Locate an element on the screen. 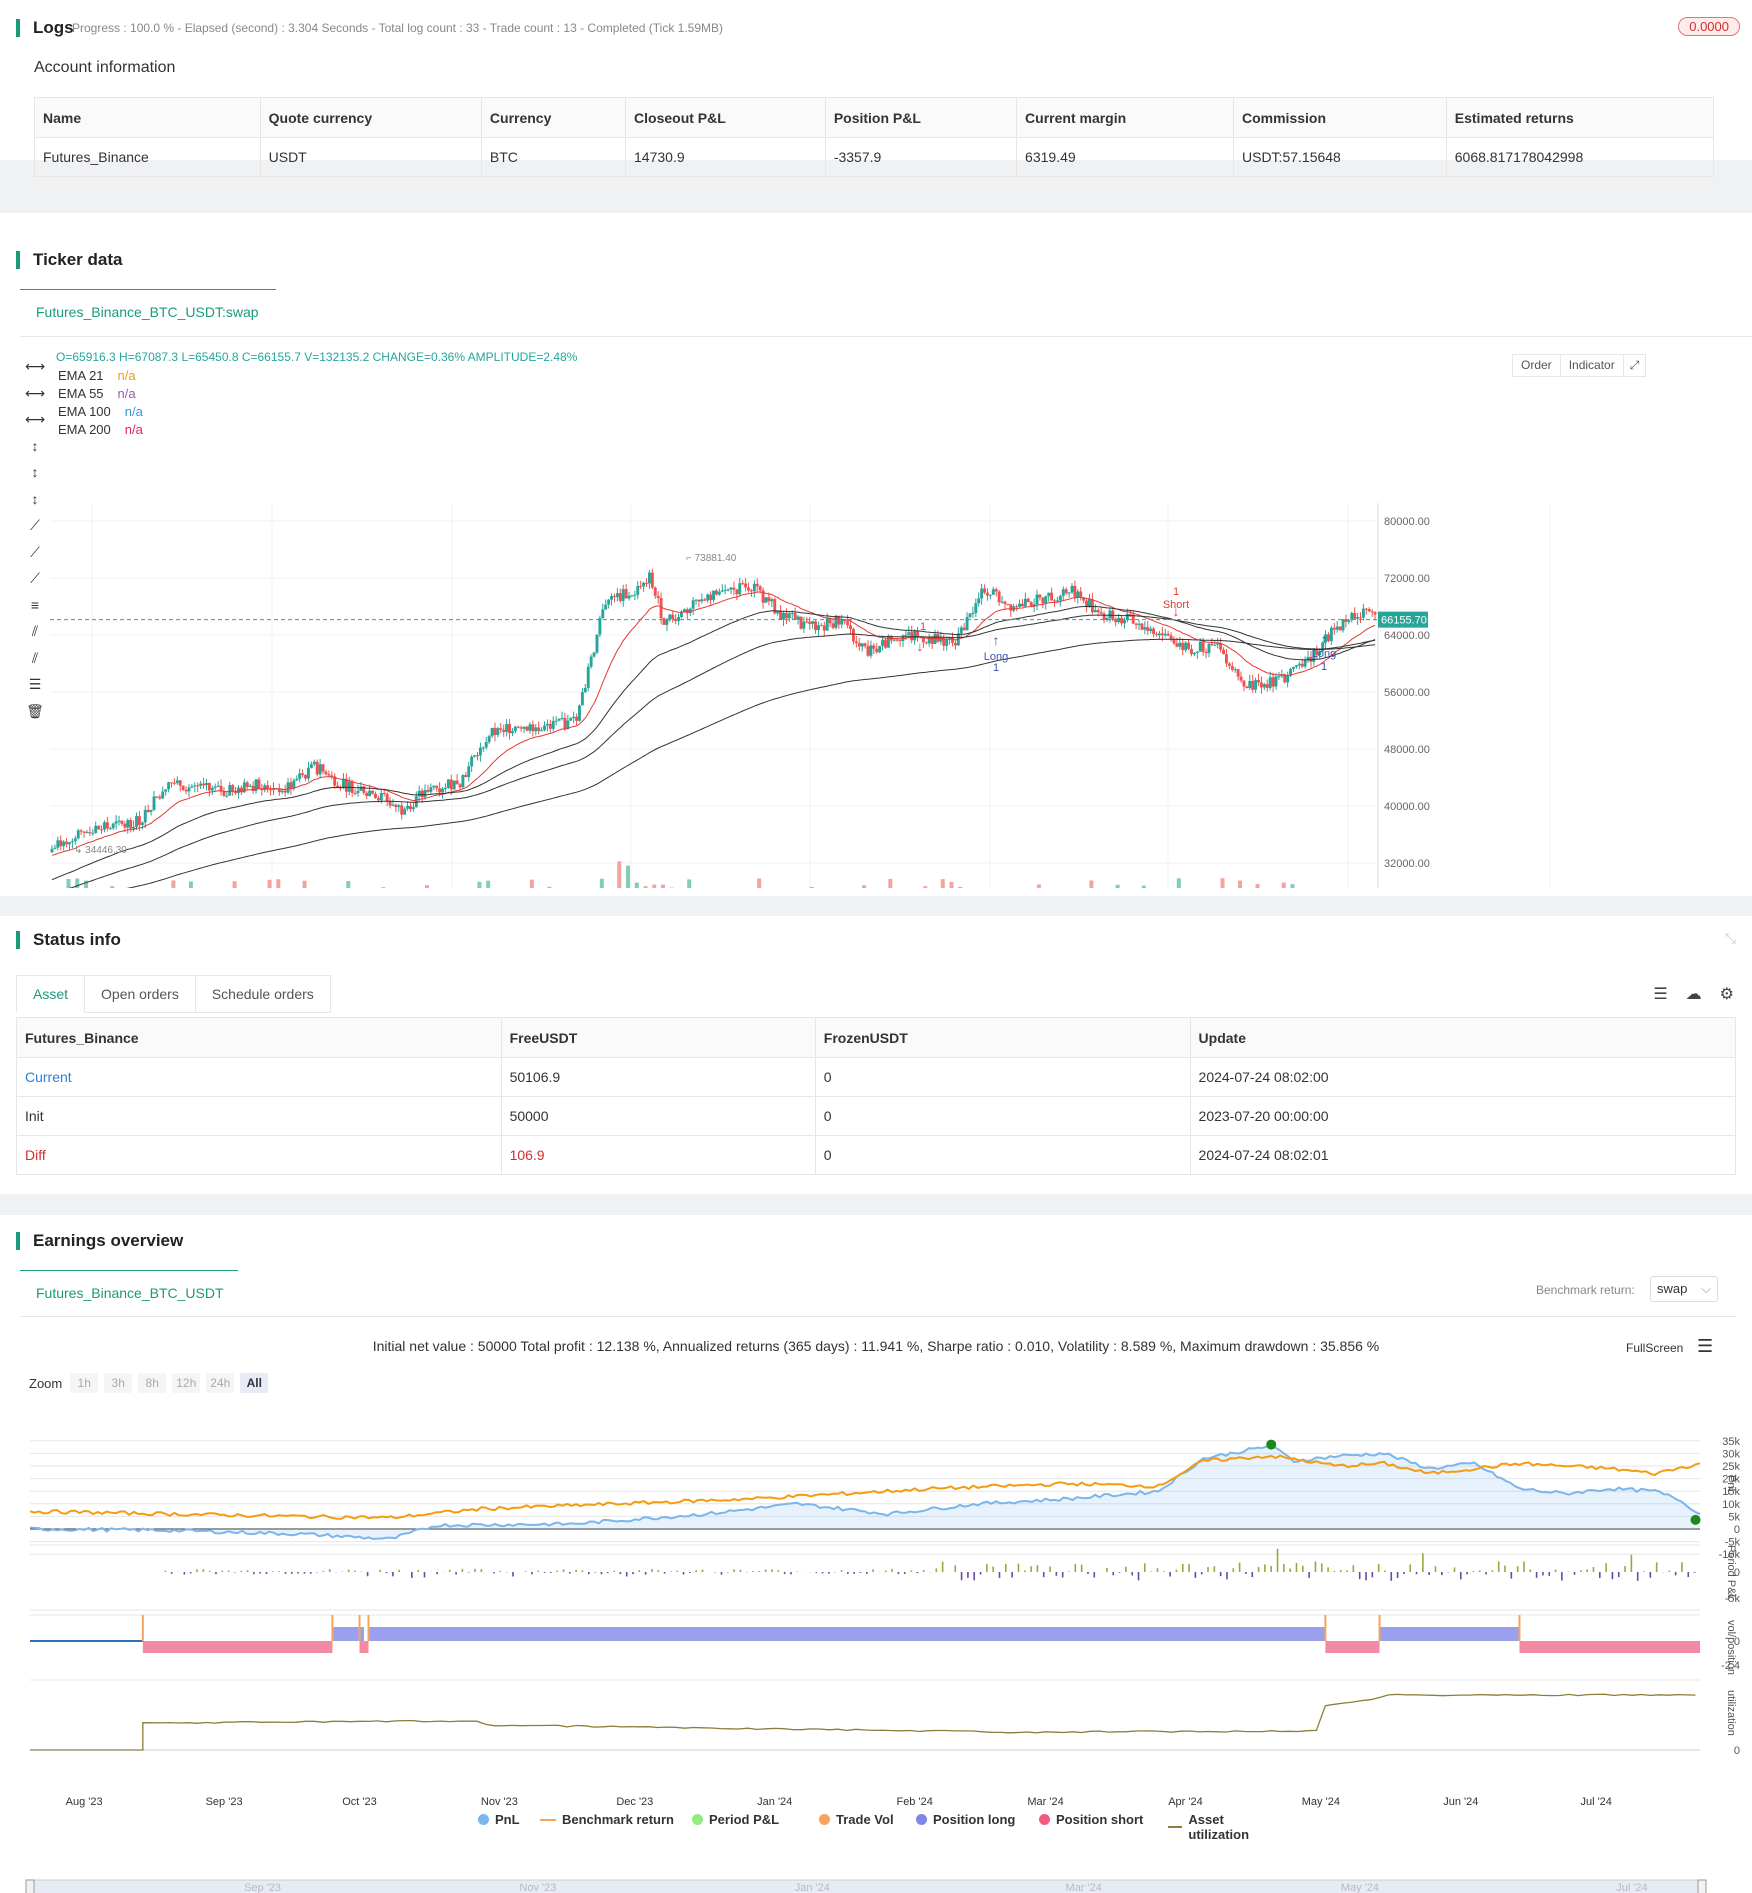 The image size is (1752, 1893). navigator-handle-left is located at coordinates (30, 1886).